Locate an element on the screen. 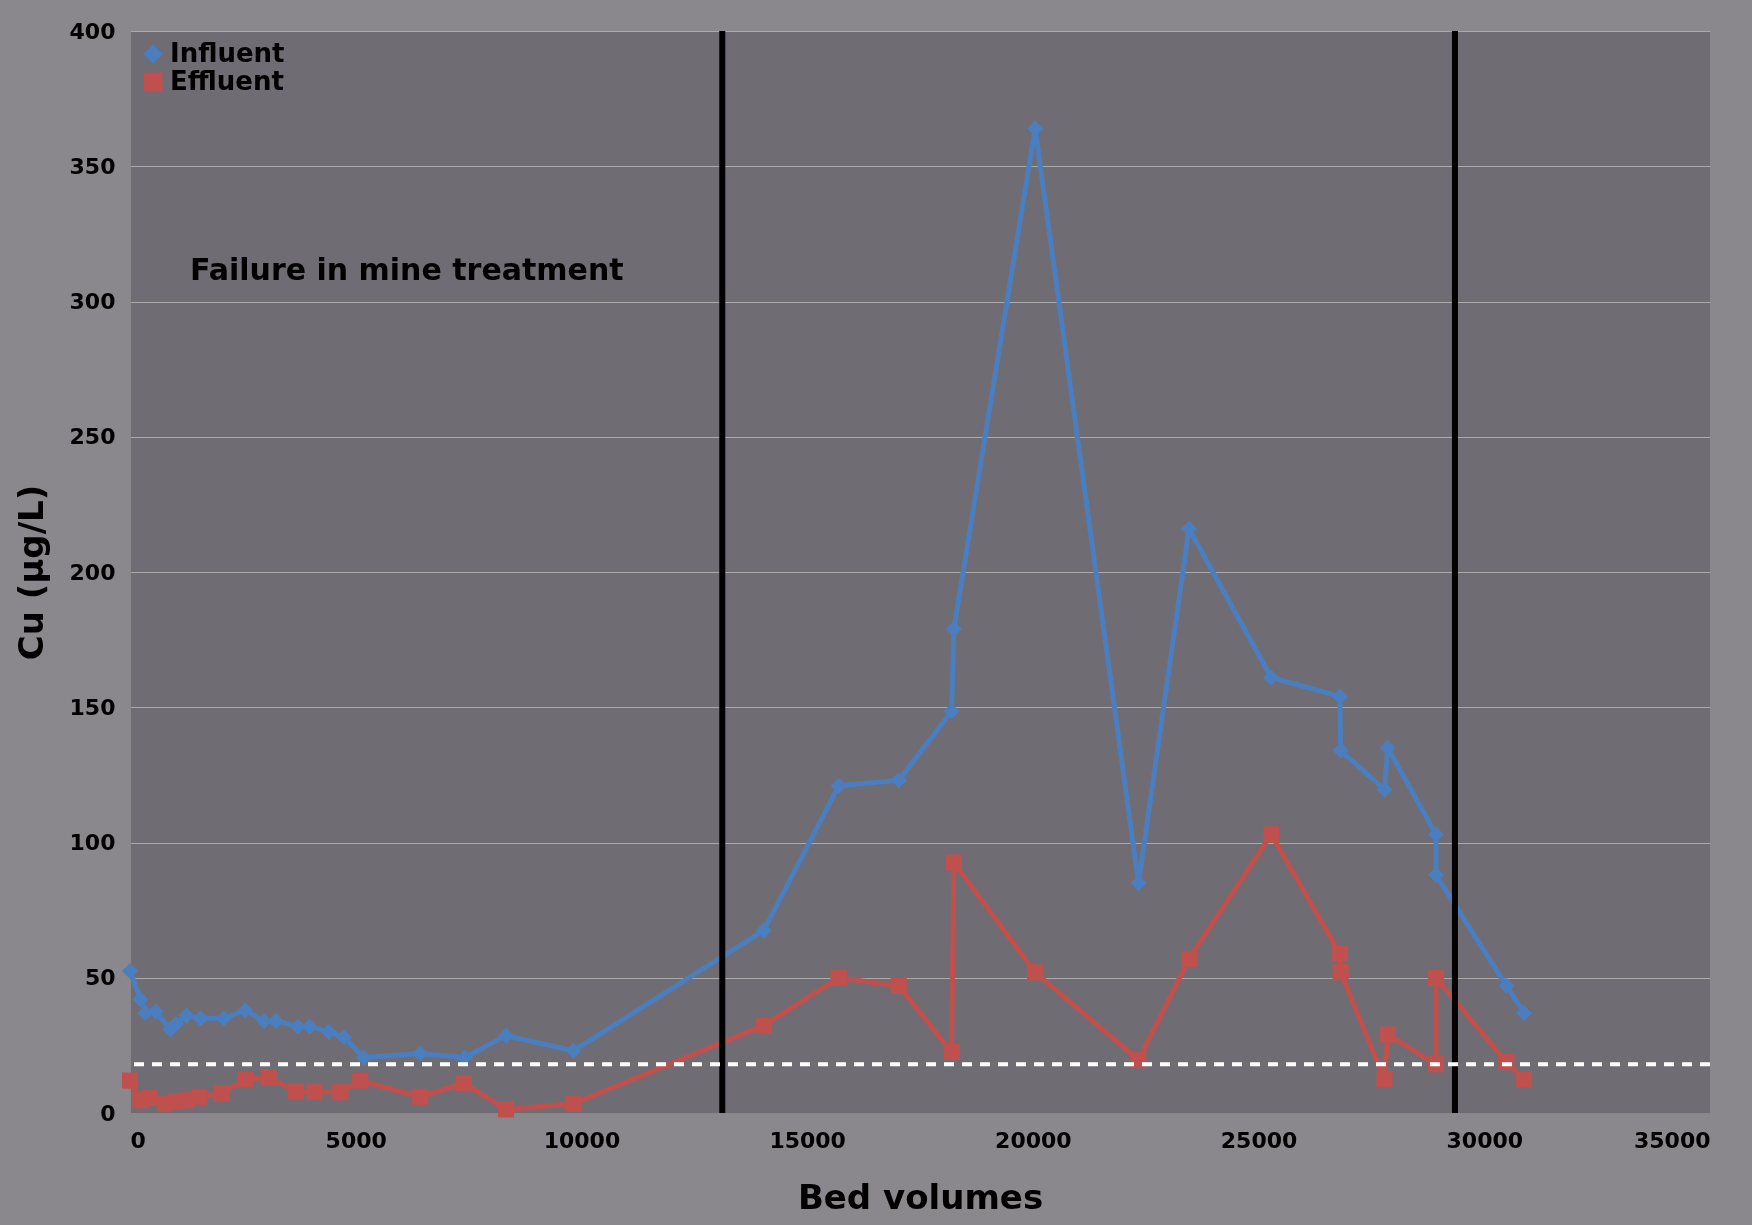 Image resolution: width=1752 pixels, height=1225 pixels. y-tick-label: 50 is located at coordinates (100, 978).